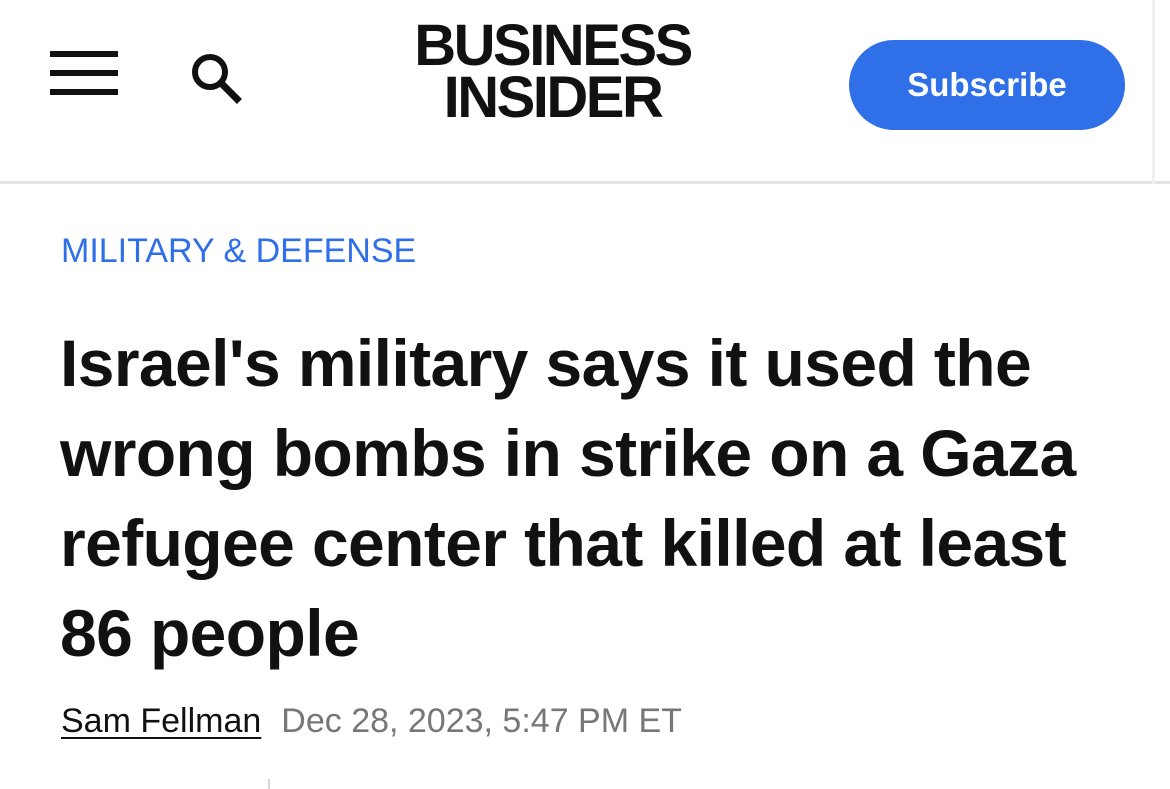 This screenshot has width=1170, height=789. Describe the element at coordinates (161, 721) in the screenshot. I see `author-link: Sam Fellman` at that location.